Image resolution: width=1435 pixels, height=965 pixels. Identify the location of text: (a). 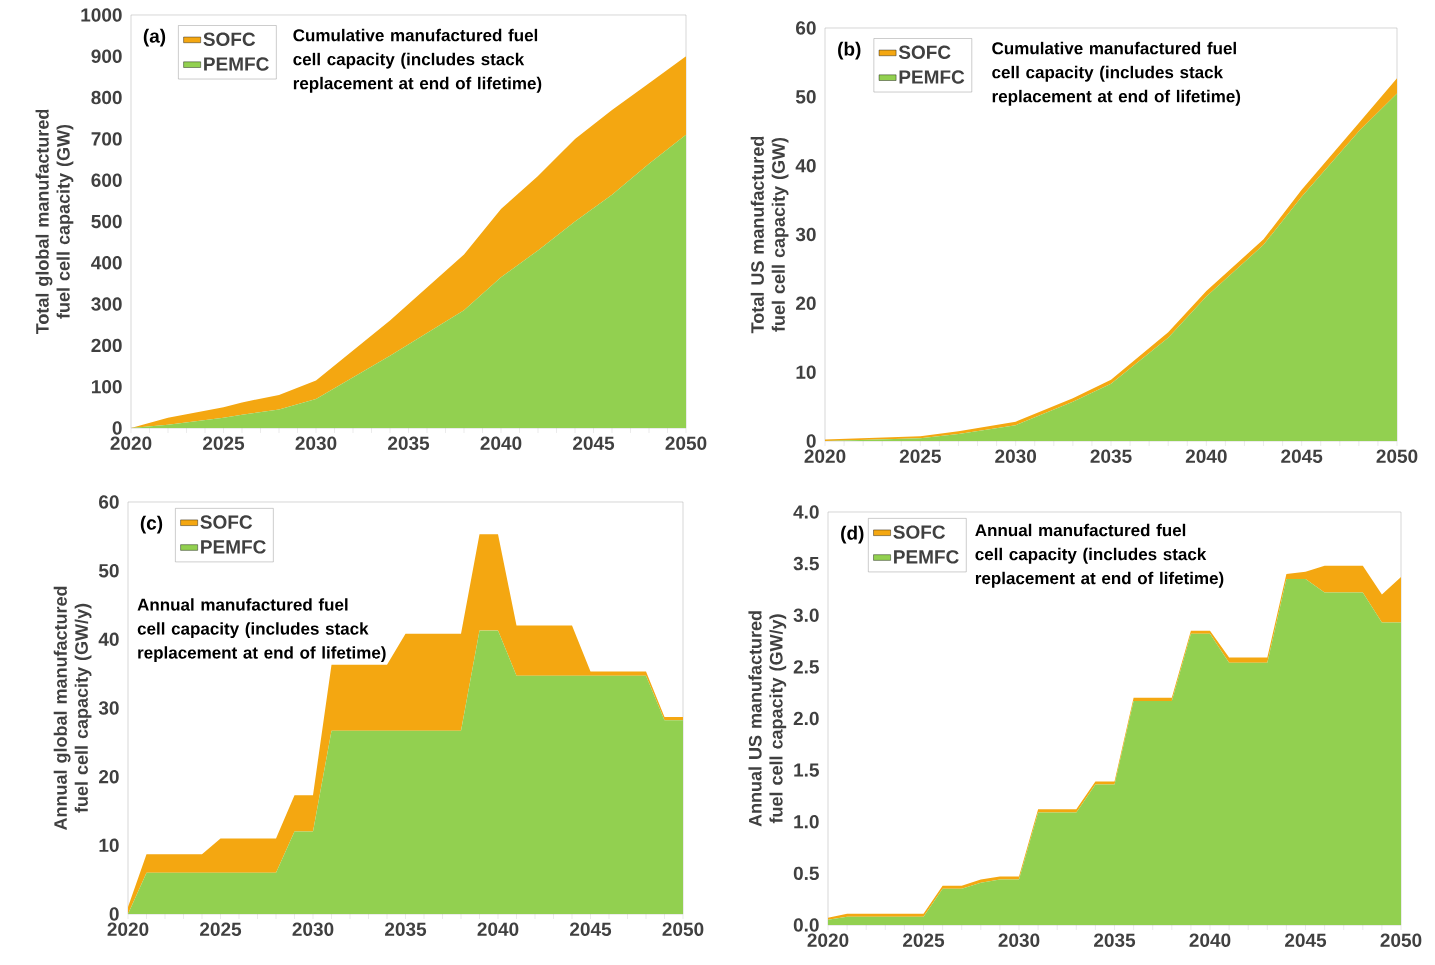
(154, 37).